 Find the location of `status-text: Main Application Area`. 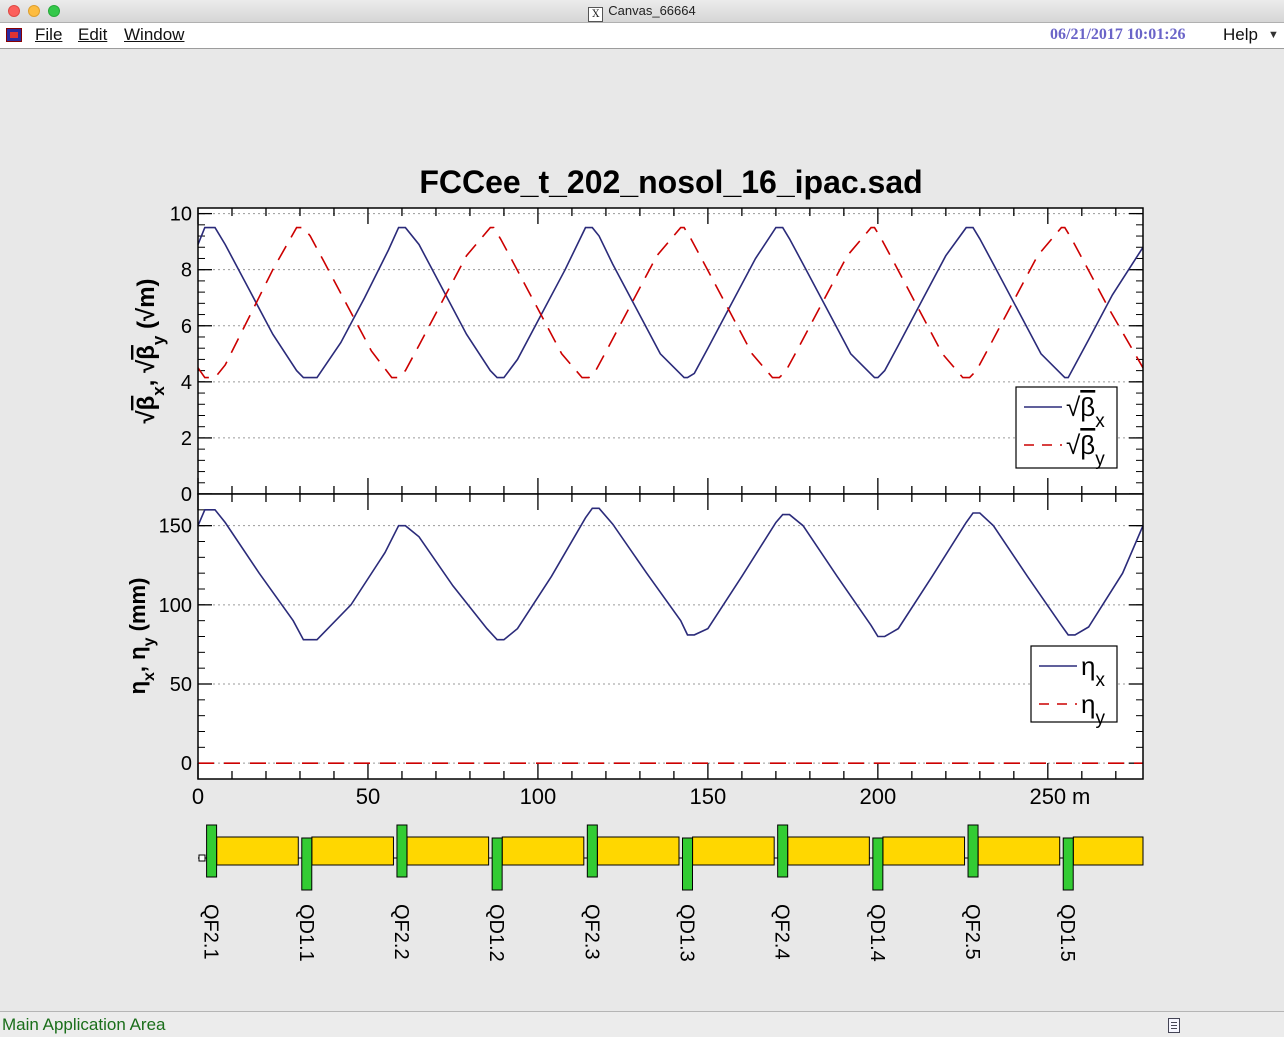

status-text: Main Application Area is located at coordinates (84, 1024).